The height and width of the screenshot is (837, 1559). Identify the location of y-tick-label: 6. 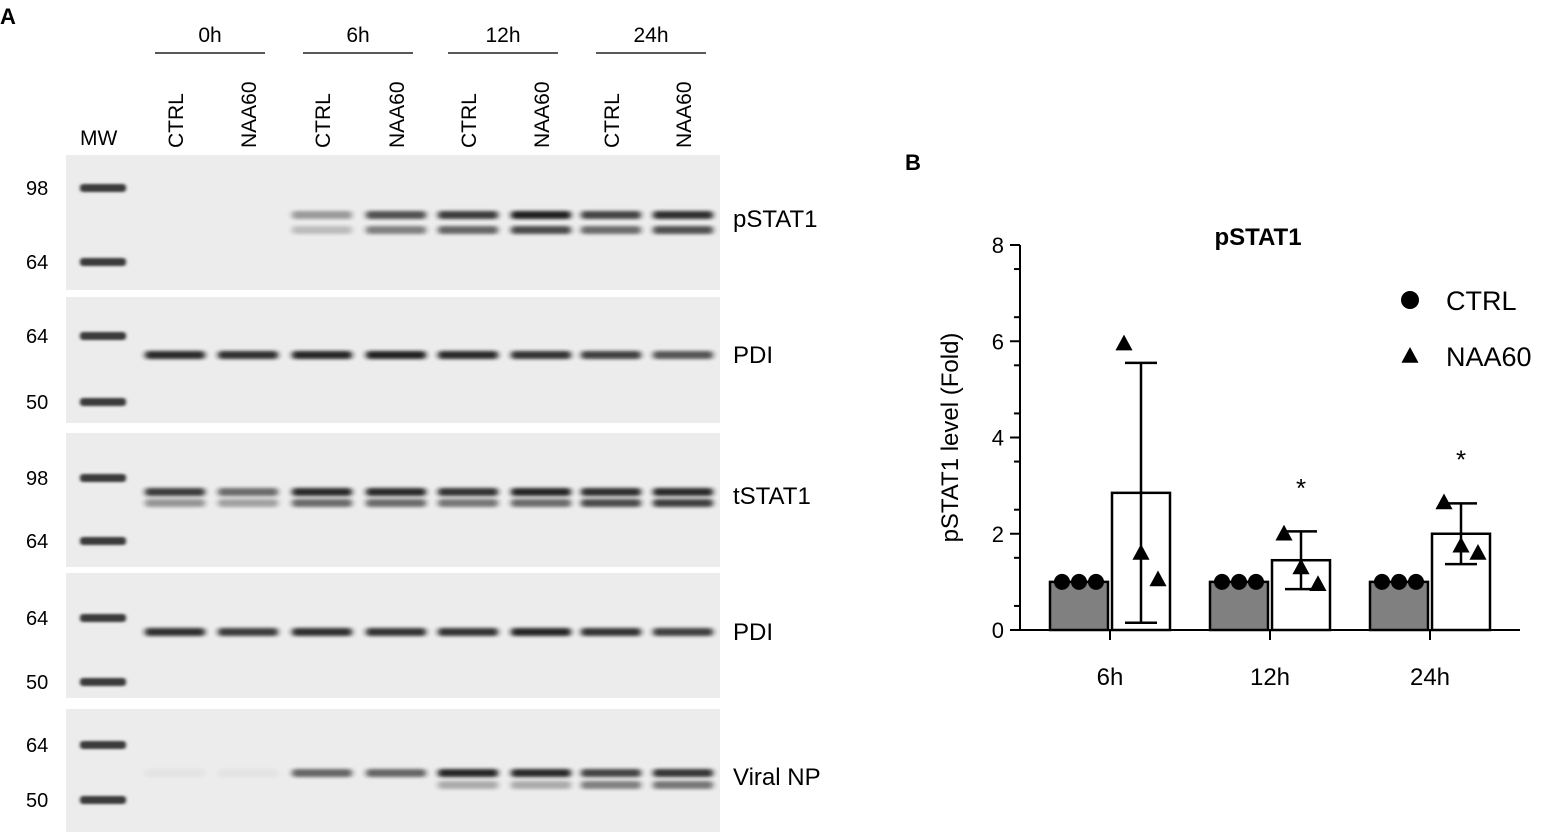
(998, 341).